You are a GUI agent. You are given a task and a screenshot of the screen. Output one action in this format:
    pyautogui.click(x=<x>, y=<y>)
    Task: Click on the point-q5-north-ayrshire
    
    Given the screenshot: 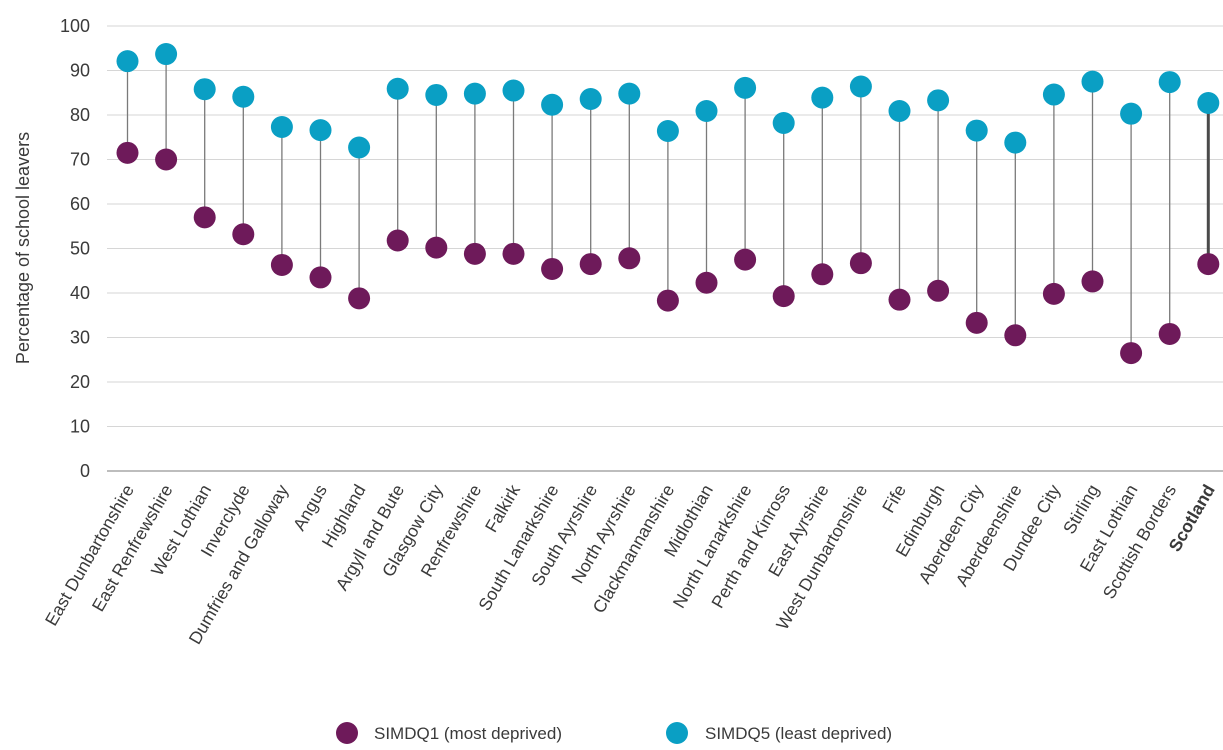 What is the action you would take?
    pyautogui.click(x=629, y=93)
    